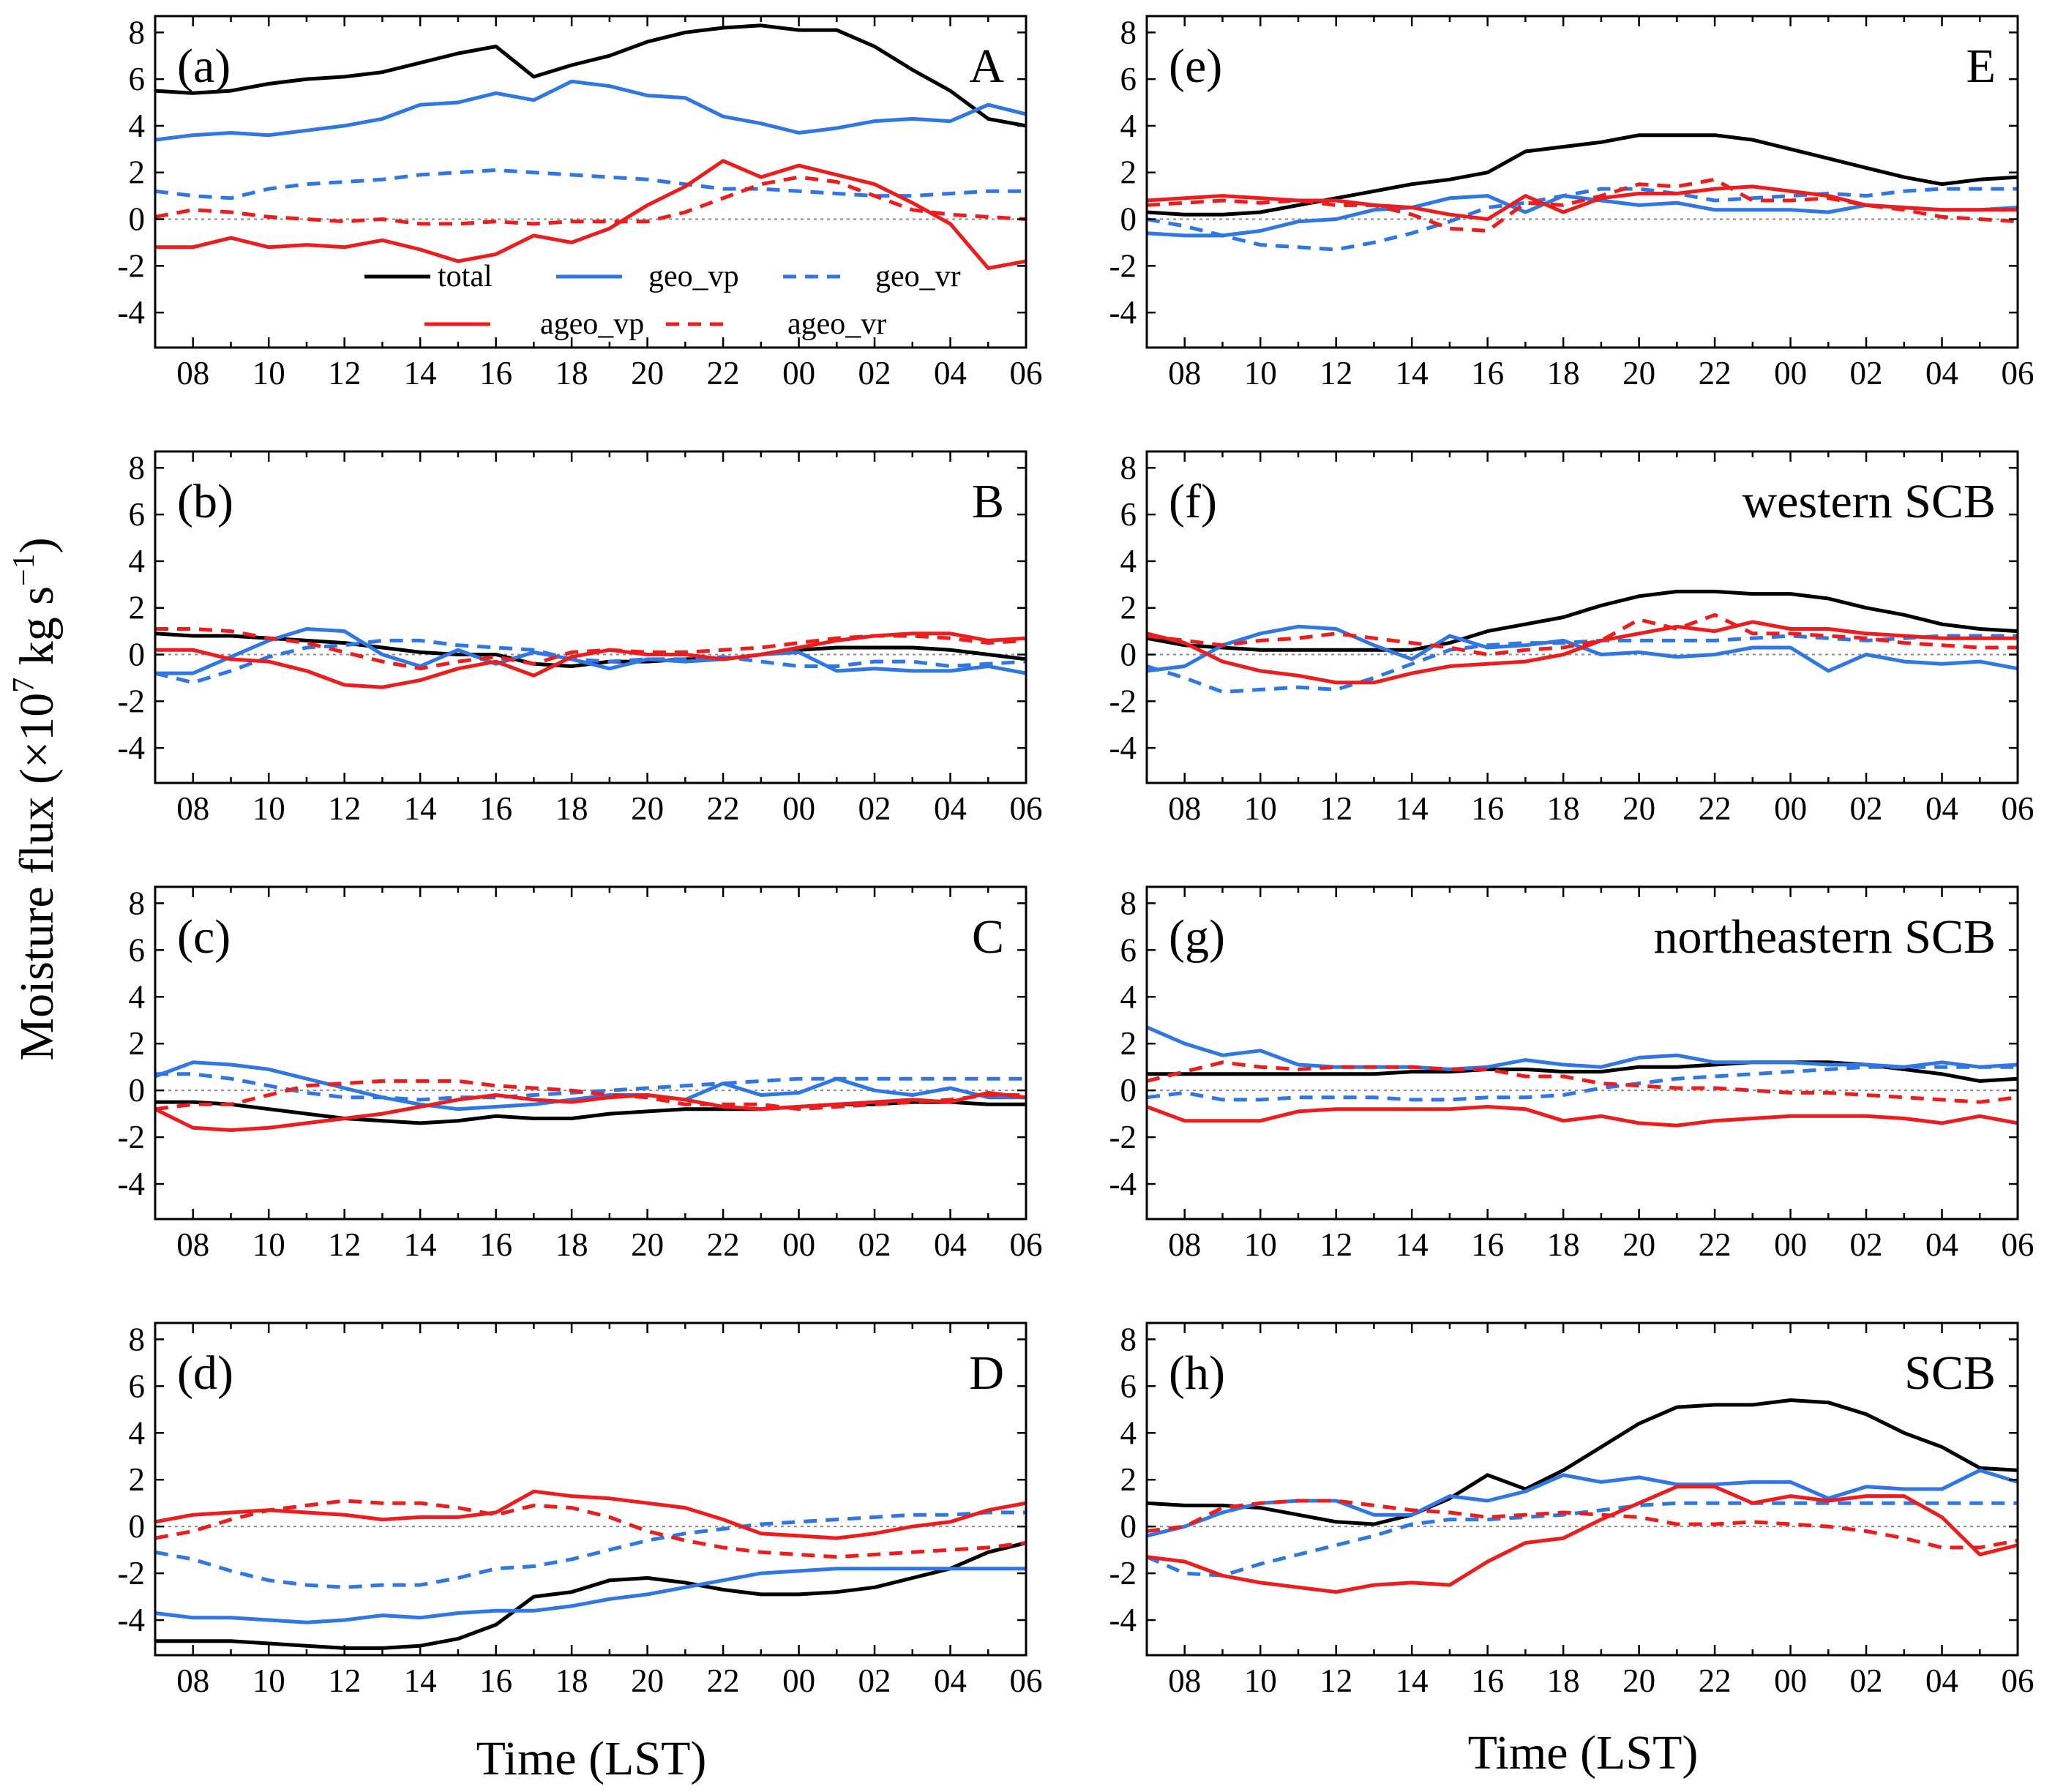  Describe the element at coordinates (1197, 937) in the screenshot. I see `panel-label: (g)` at that location.